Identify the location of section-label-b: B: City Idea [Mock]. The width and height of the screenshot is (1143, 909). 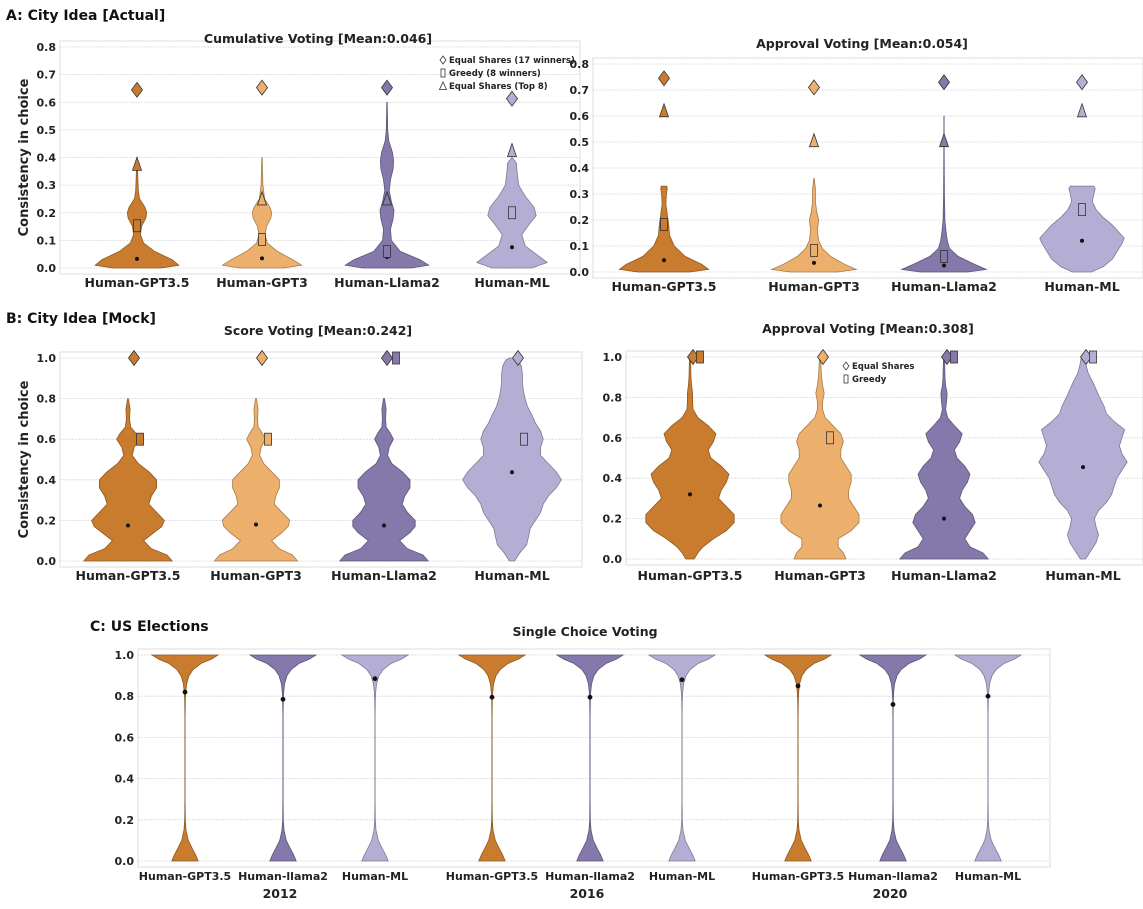
(81, 319).